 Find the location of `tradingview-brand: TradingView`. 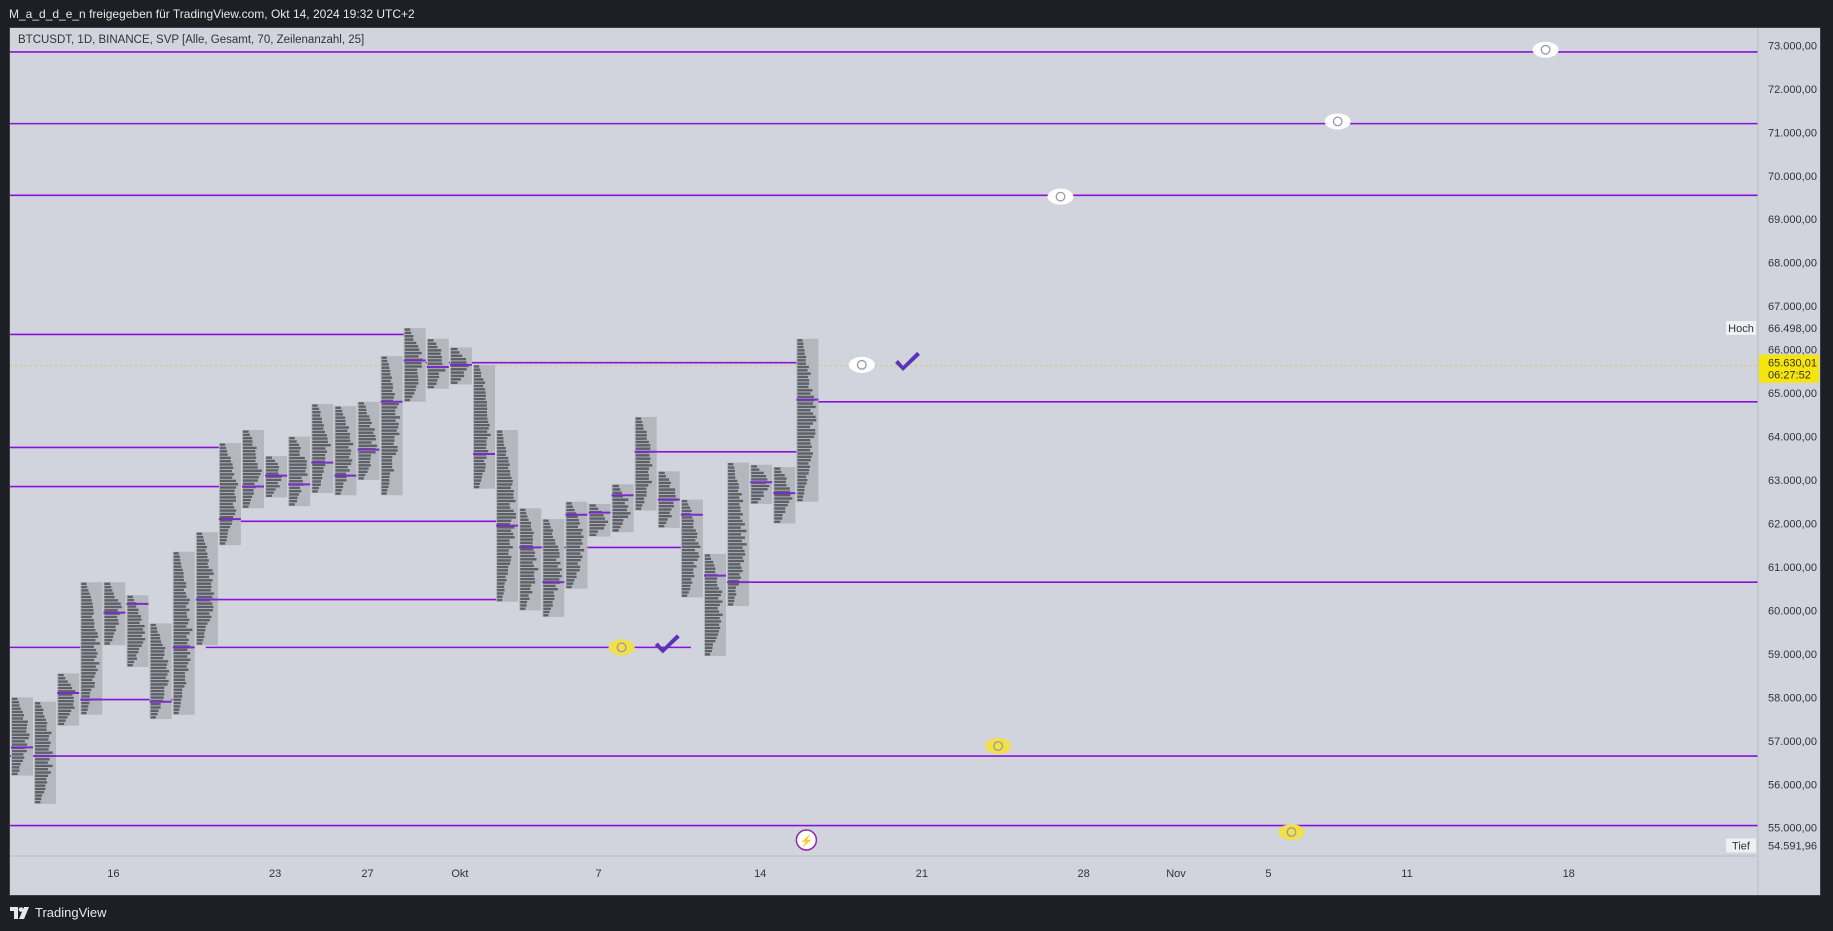

tradingview-brand: TradingView is located at coordinates (58, 912).